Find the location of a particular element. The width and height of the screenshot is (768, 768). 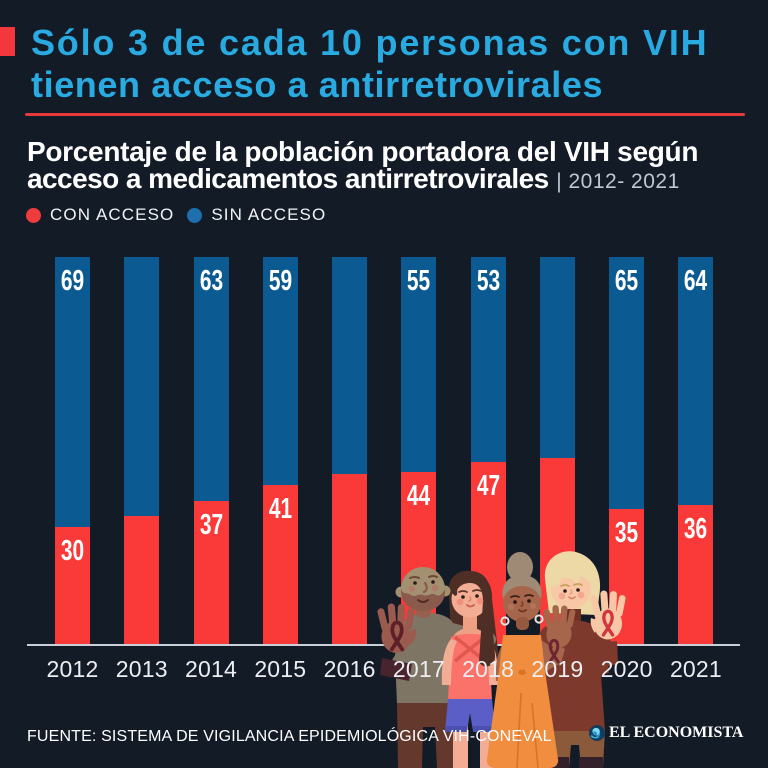

x-axis-line is located at coordinates (383, 645).